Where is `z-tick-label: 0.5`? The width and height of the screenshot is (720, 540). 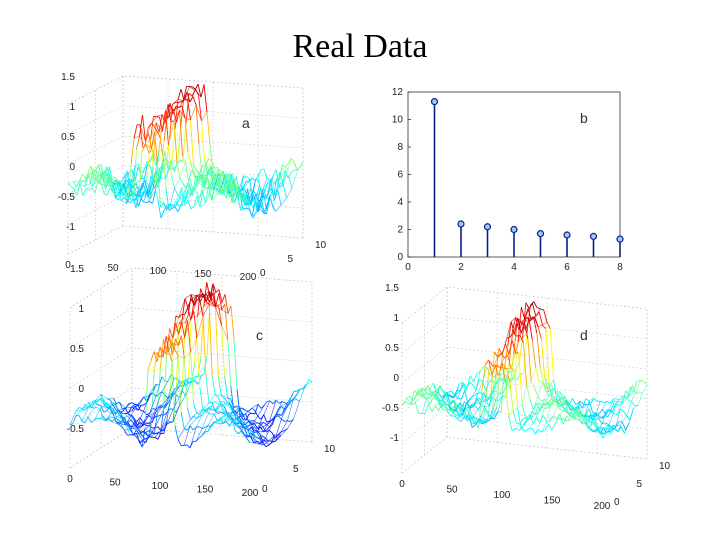
z-tick-label: 0.5 is located at coordinates (68, 137).